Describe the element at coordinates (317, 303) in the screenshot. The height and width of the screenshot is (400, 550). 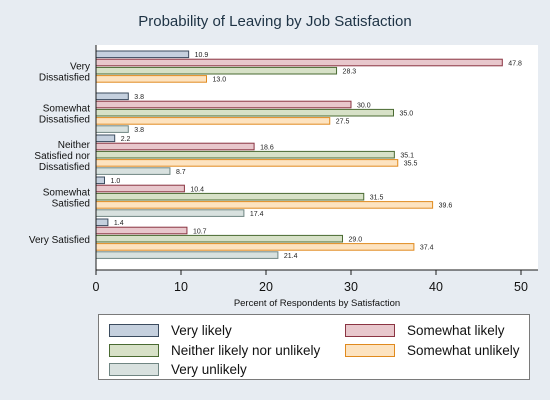
I see `x-axis-label: Percent of Respondents by Satisfaction` at that location.